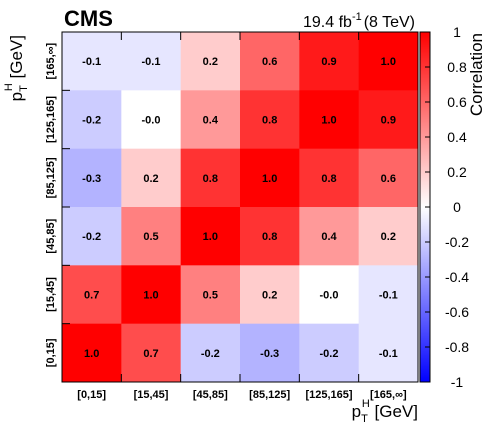 This screenshot has width=498, height=432. I want to click on colorbar-title: Correlation, so click(476, 74).